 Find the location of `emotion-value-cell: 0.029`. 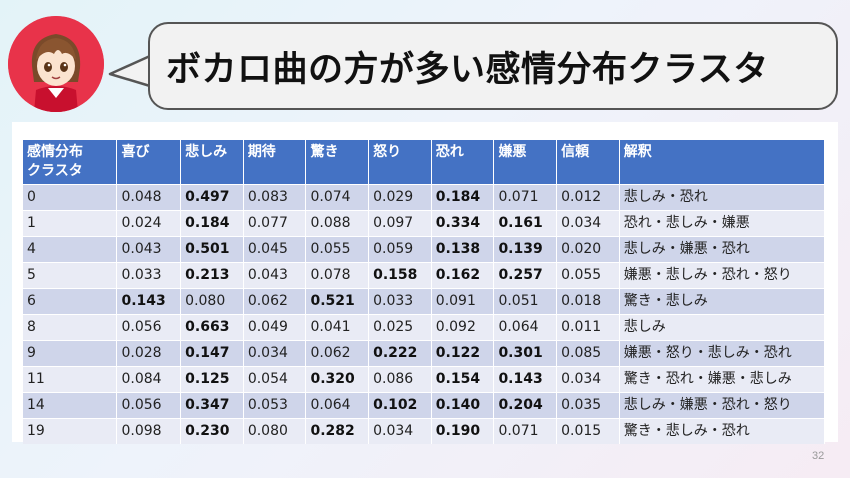

emotion-value-cell: 0.029 is located at coordinates (400, 197).